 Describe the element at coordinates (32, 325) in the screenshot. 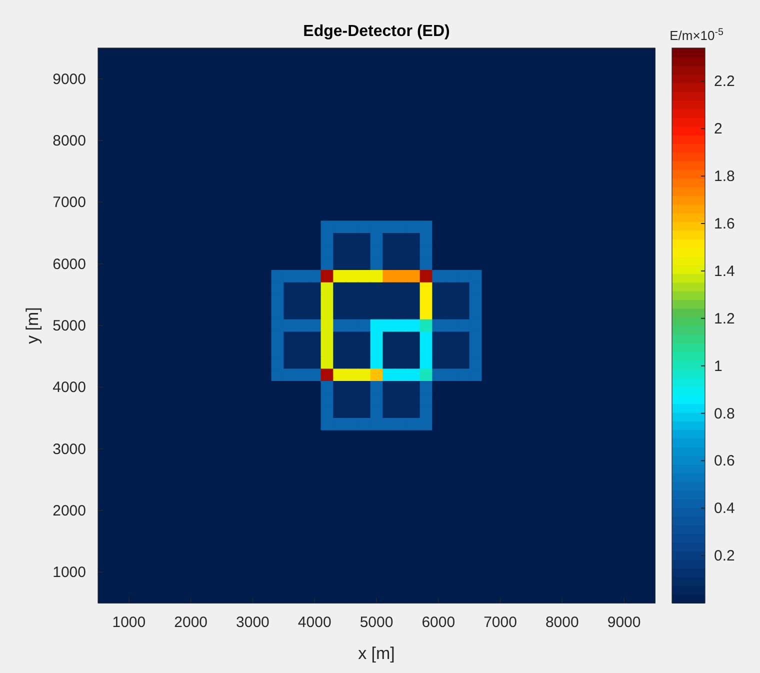

I see `y-axis-title: y [m]` at that location.